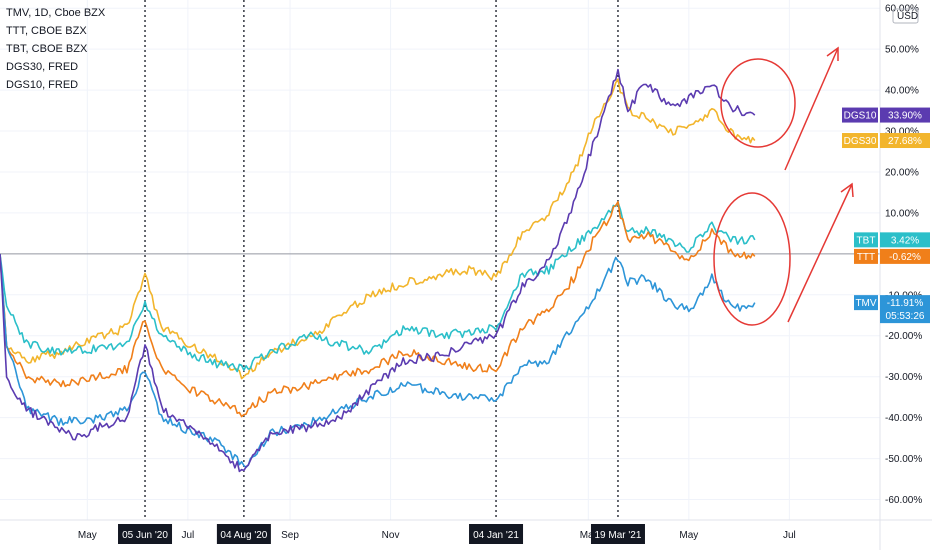 The width and height of the screenshot is (932, 550). I want to click on currency-label: USD, so click(907, 16).